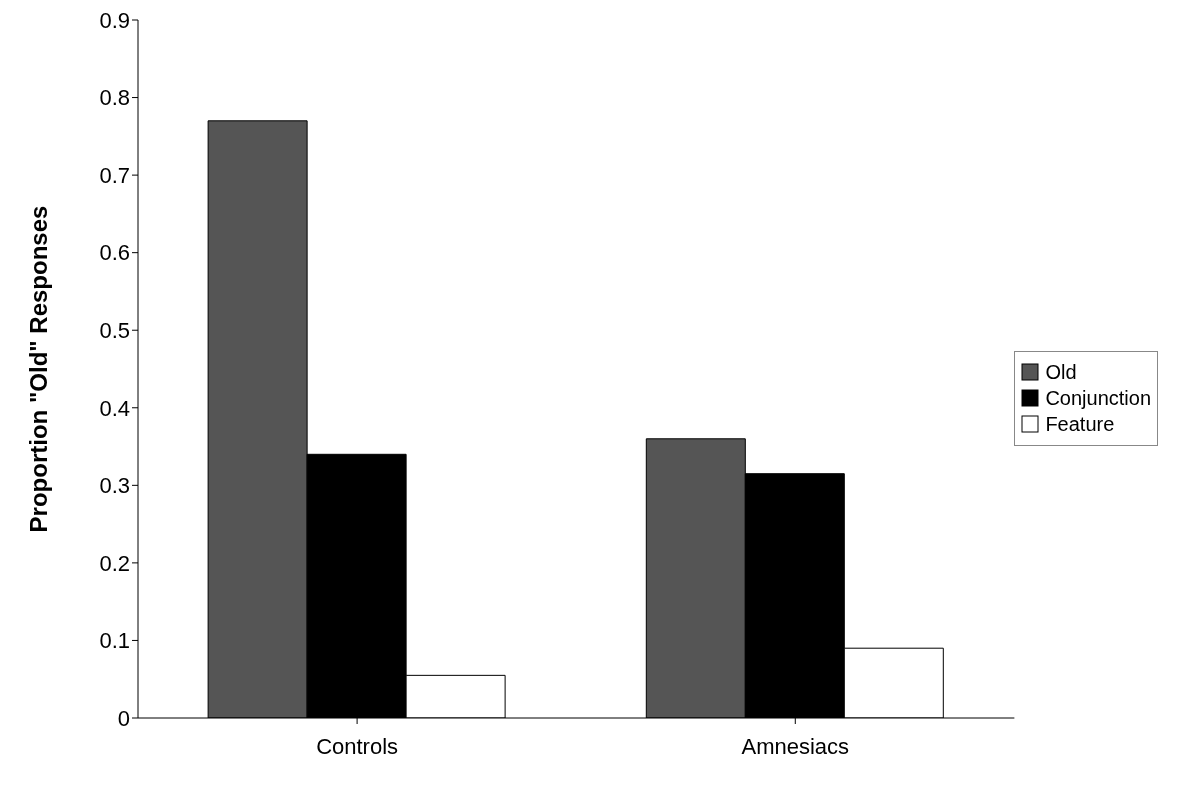 The width and height of the screenshot is (1186, 796). Describe the element at coordinates (114, 253) in the screenshot. I see `y-tick-label: 0.6` at that location.